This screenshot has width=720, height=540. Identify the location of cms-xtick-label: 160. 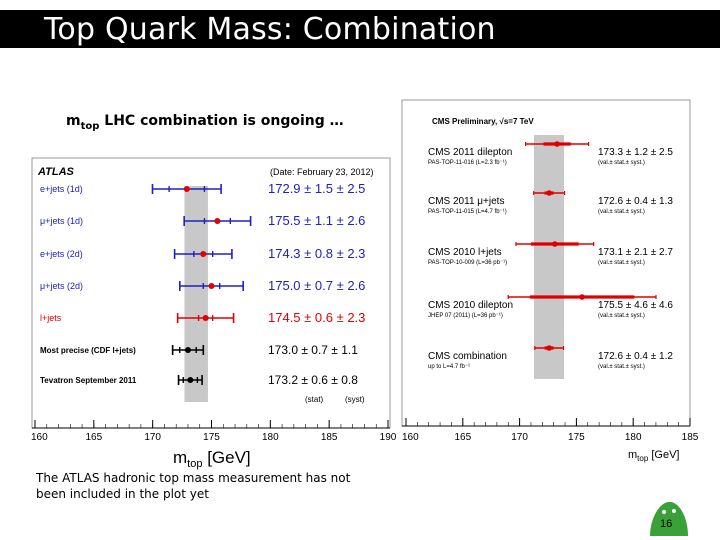
(410, 437).